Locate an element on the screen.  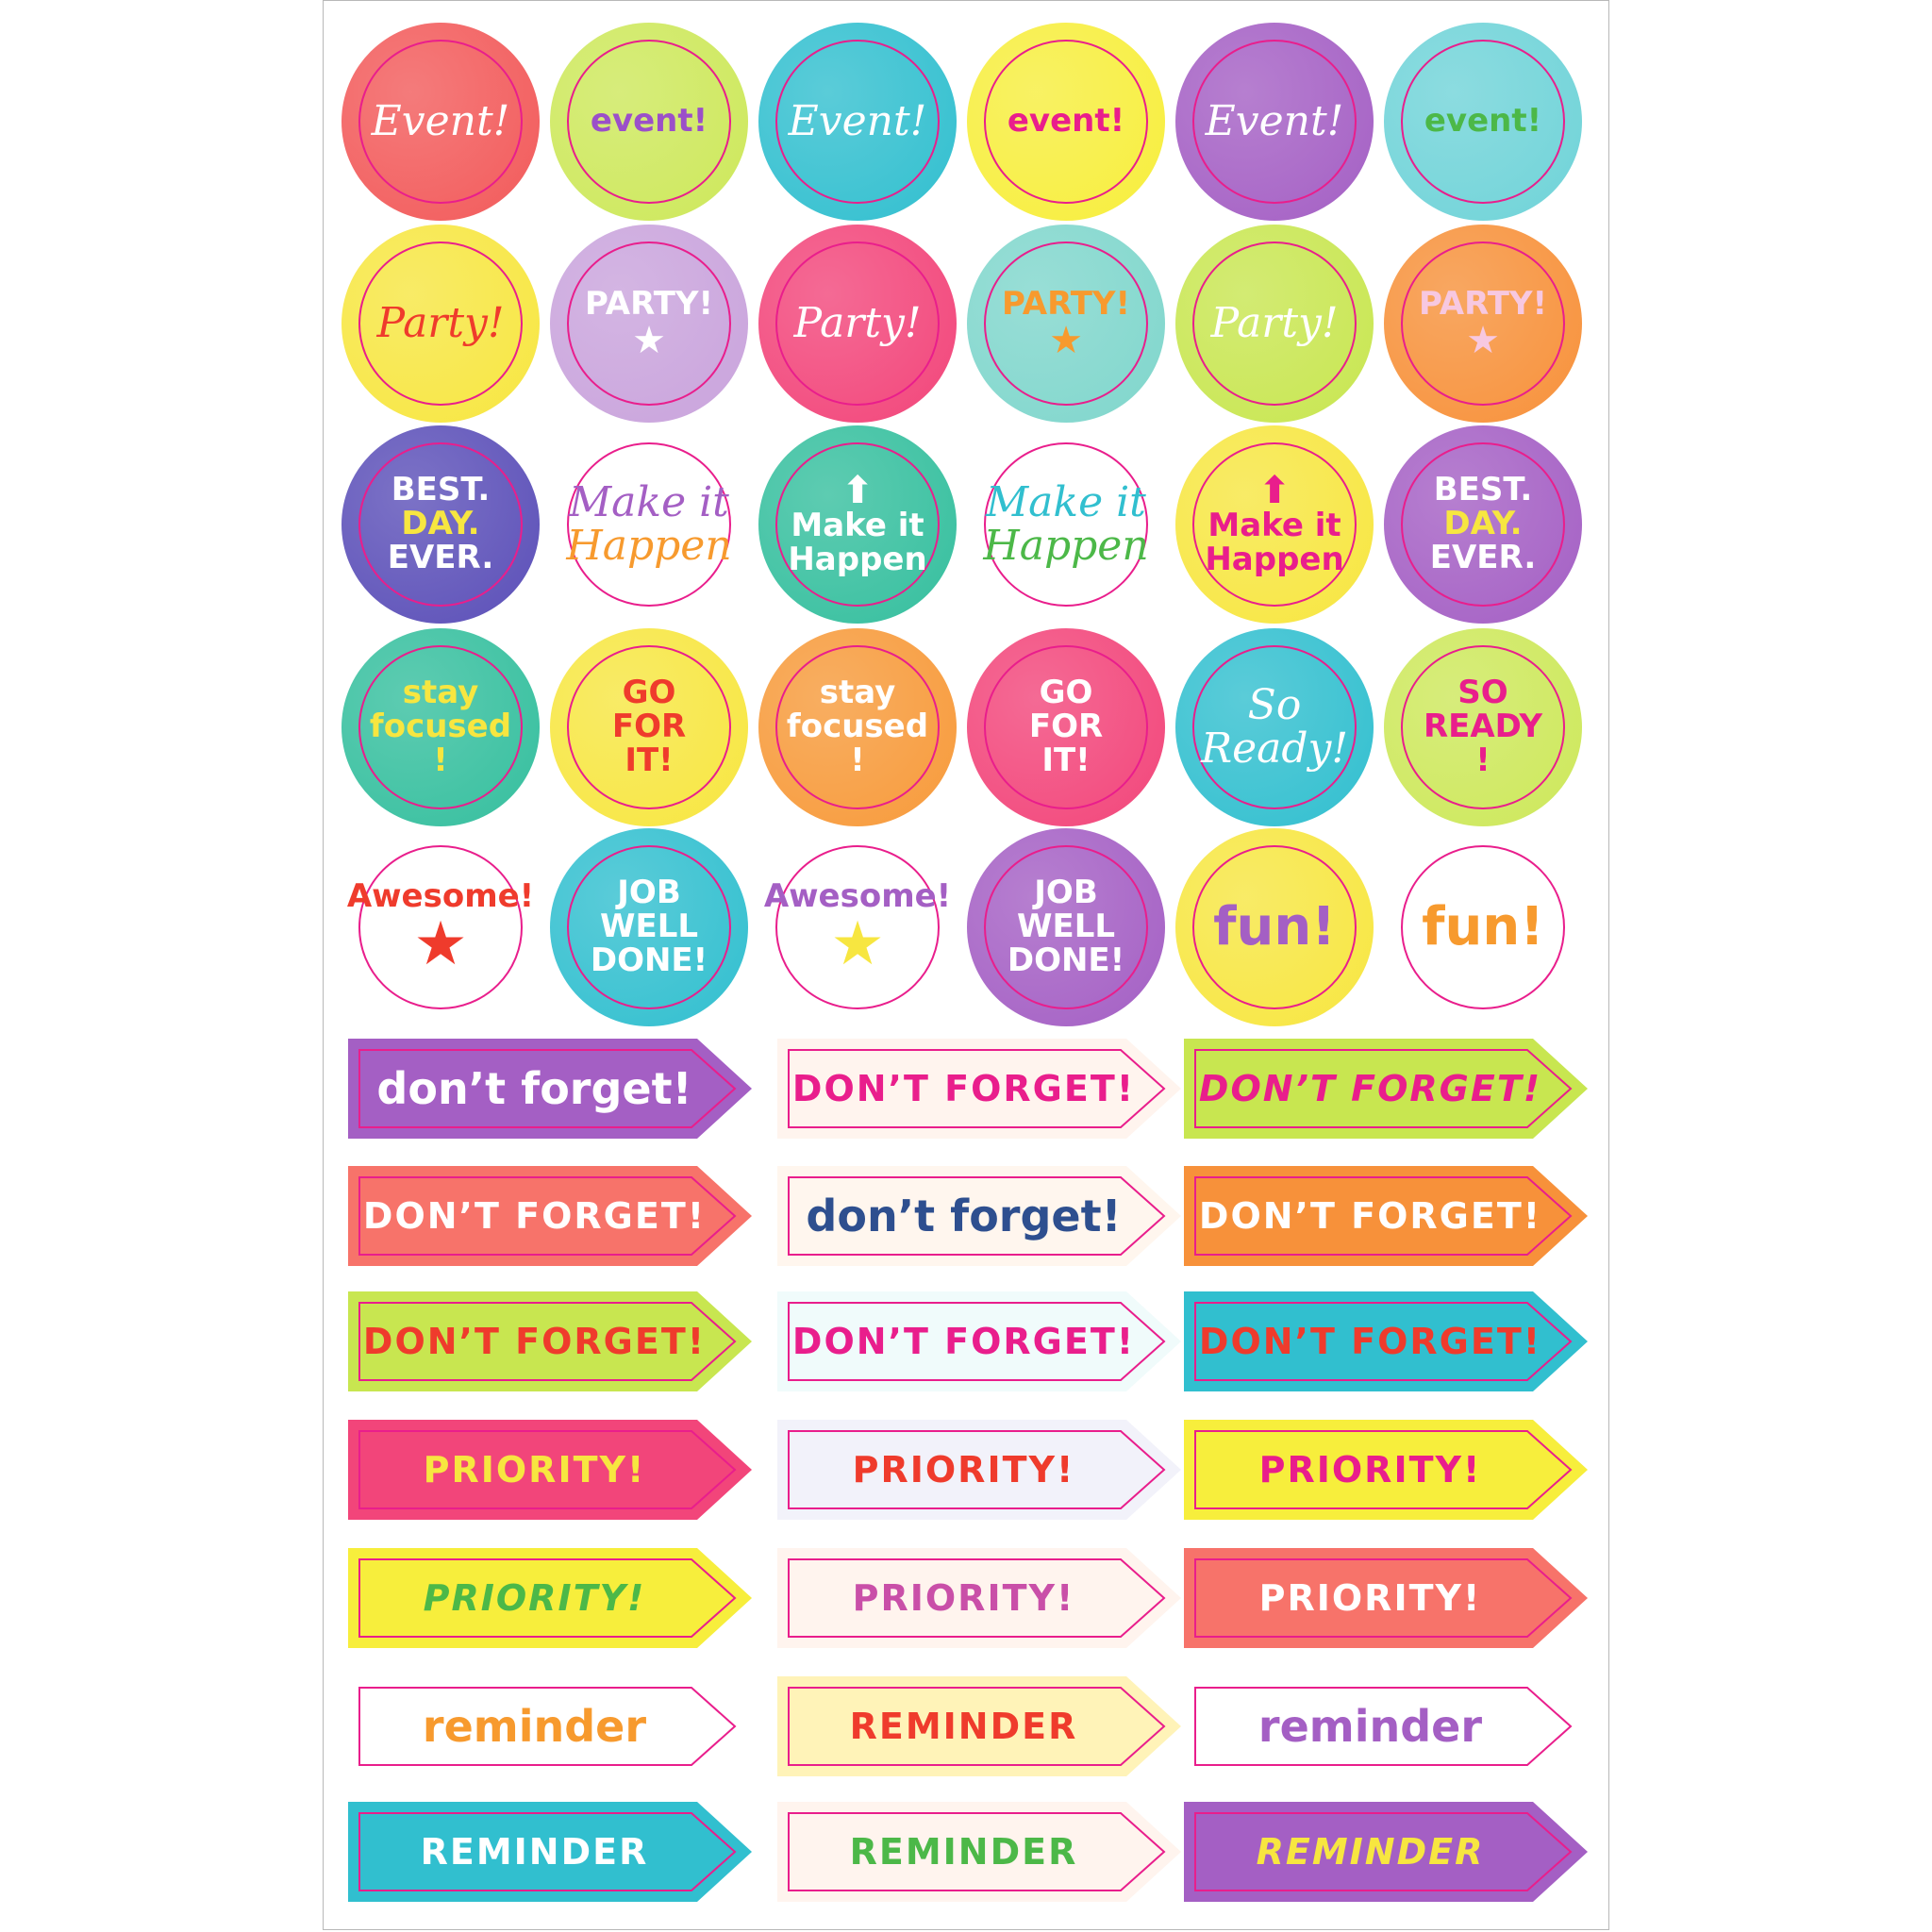
sticker-text: Make it Happen is located at coordinates (1066, 525).